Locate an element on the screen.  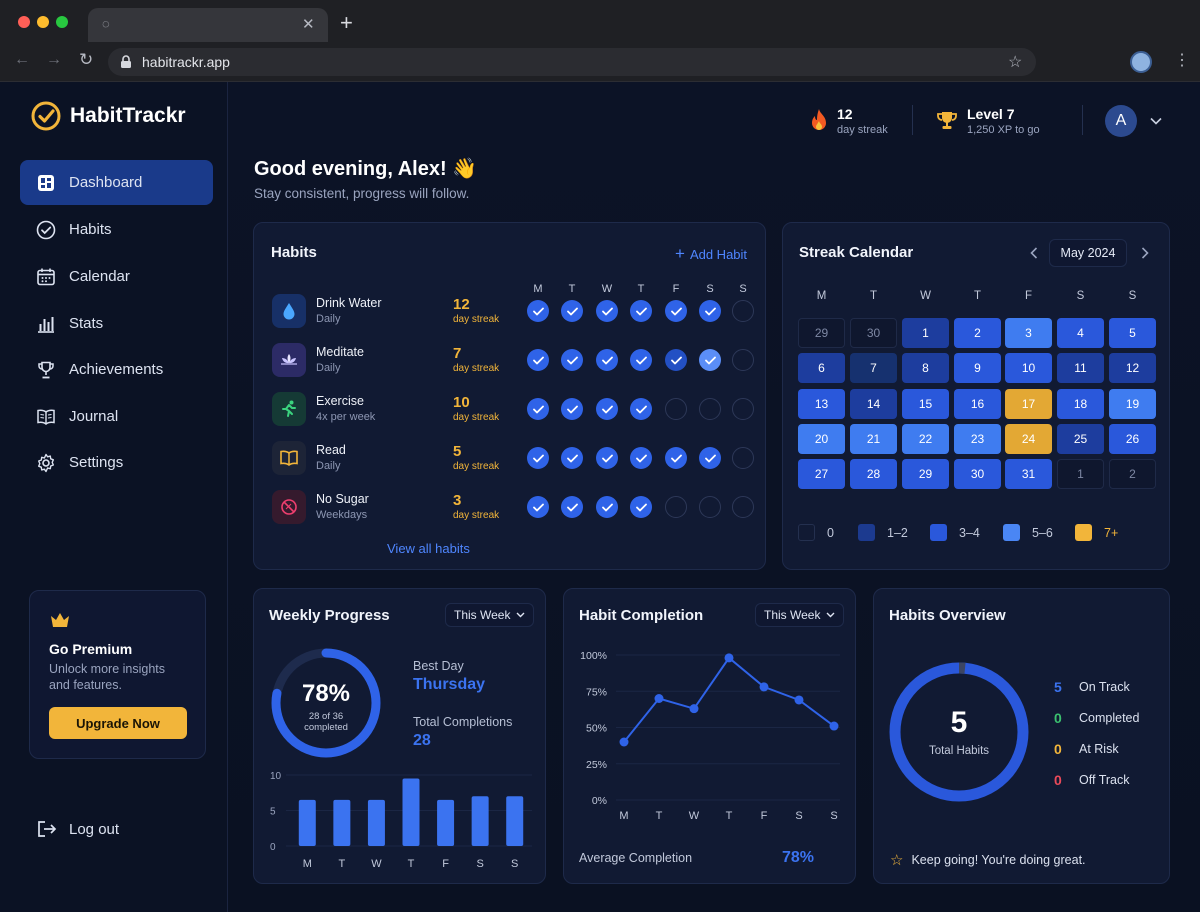
calendar-day: 8 is located at coordinates (925, 368).